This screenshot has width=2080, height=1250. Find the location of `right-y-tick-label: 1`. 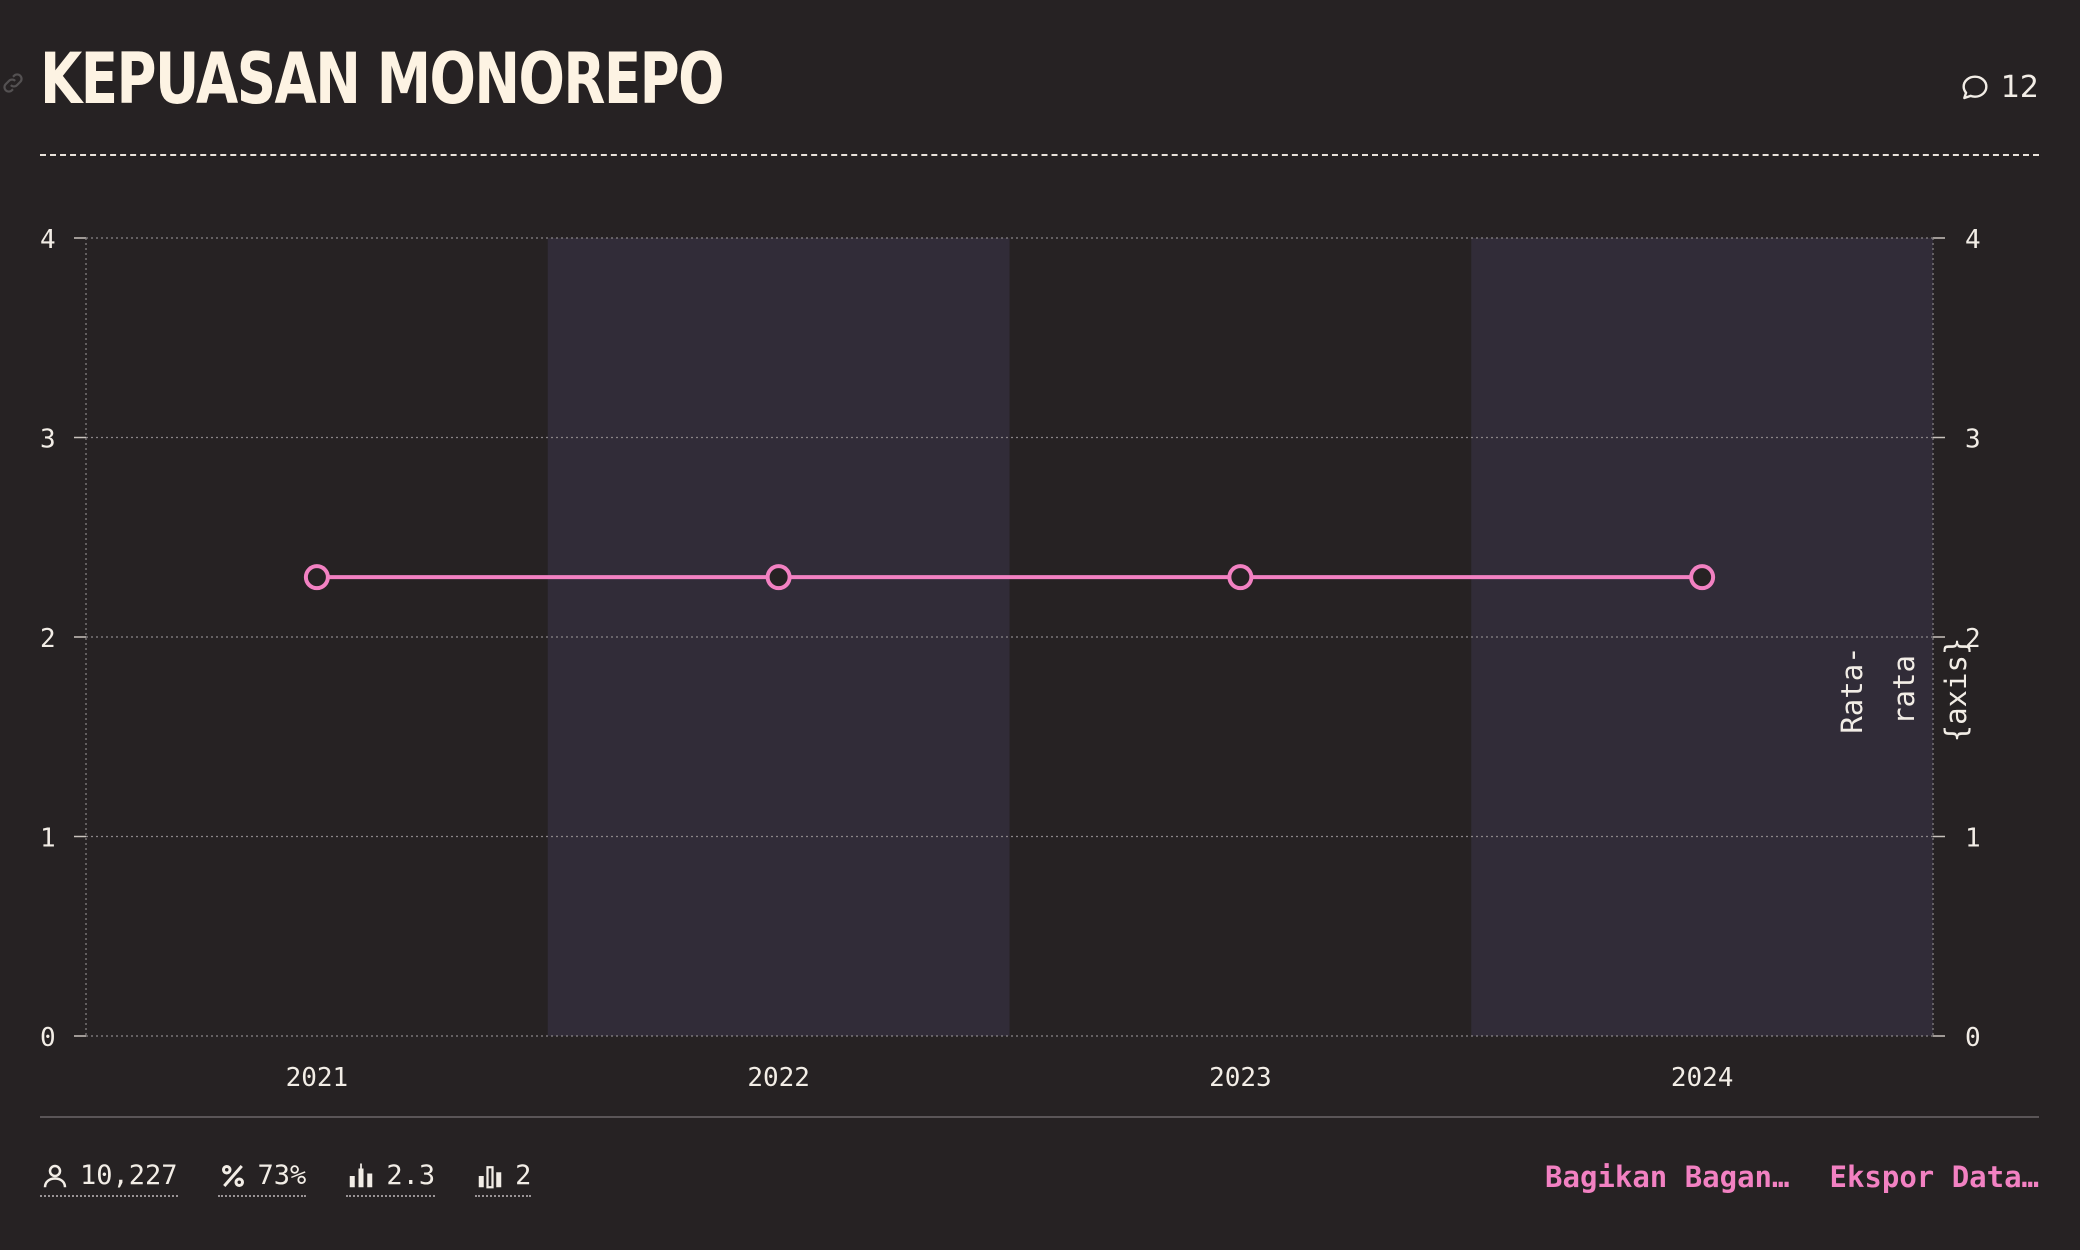

right-y-tick-label: 1 is located at coordinates (1973, 839).